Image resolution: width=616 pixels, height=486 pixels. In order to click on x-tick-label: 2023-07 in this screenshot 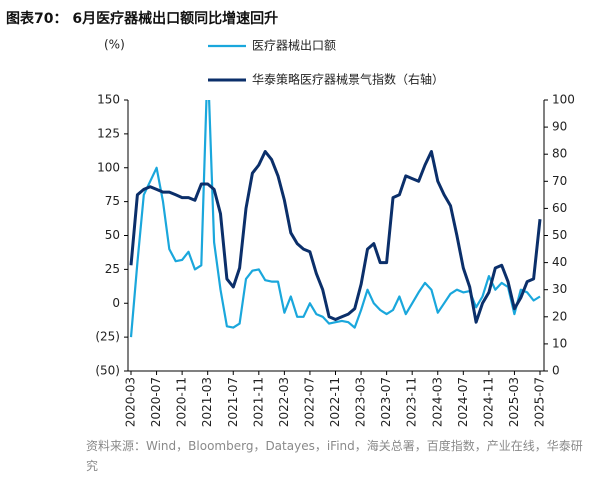, I will do `click(386, 402)`.